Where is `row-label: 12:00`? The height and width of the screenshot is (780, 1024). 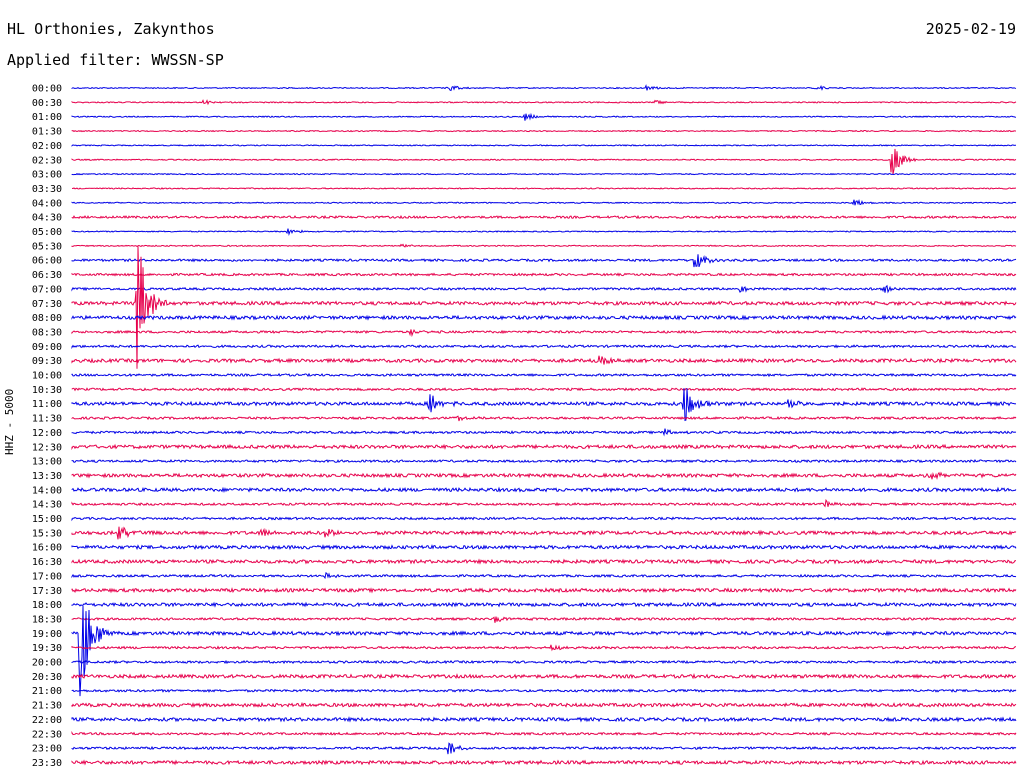
row-label: 12:00 is located at coordinates (47, 433).